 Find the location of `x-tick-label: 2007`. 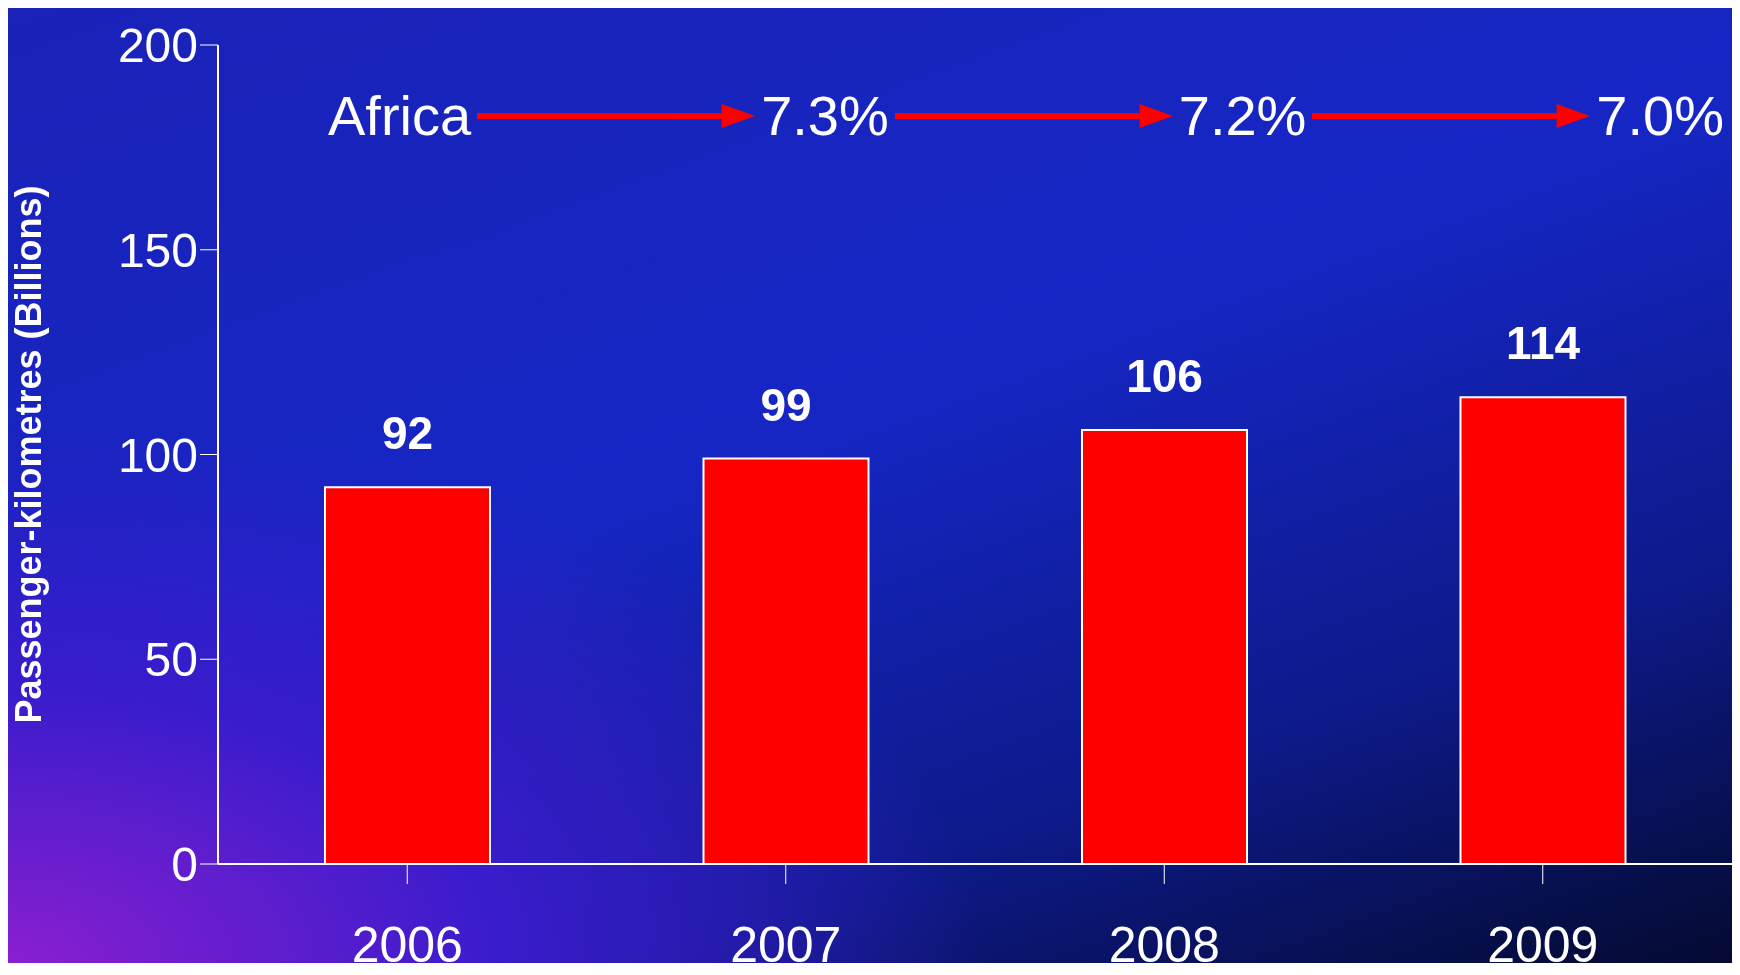

x-tick-label: 2007 is located at coordinates (786, 944).